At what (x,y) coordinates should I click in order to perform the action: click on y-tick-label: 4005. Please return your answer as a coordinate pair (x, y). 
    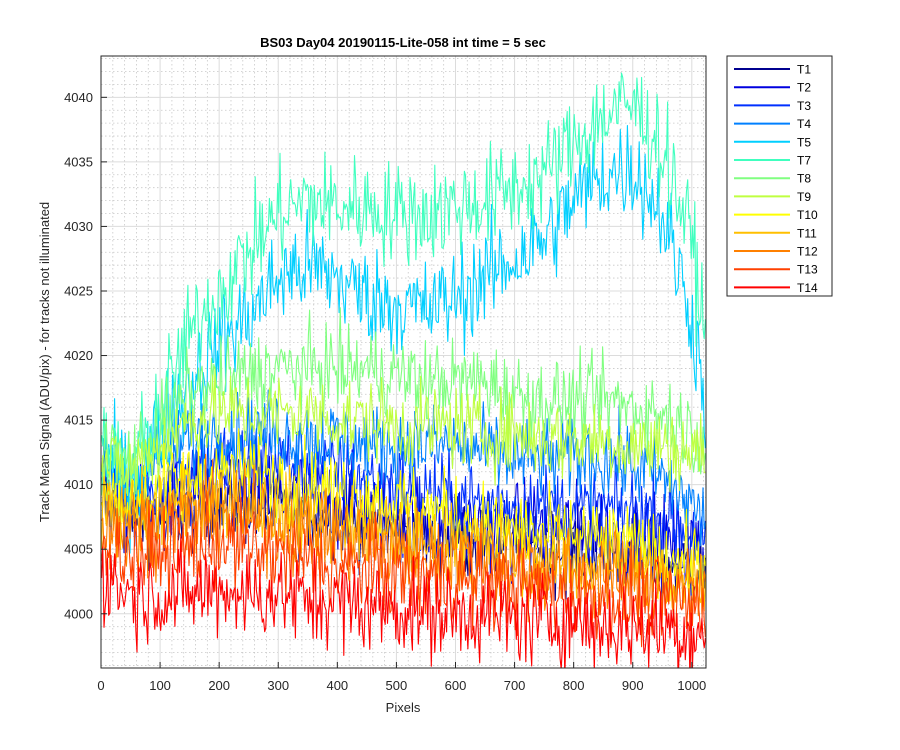
    Looking at the image, I should click on (78, 549).